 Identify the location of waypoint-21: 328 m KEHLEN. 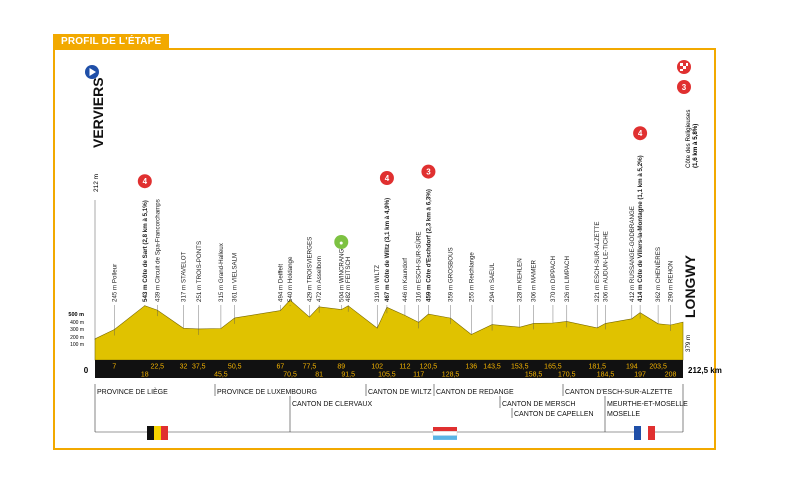
(520, 293).